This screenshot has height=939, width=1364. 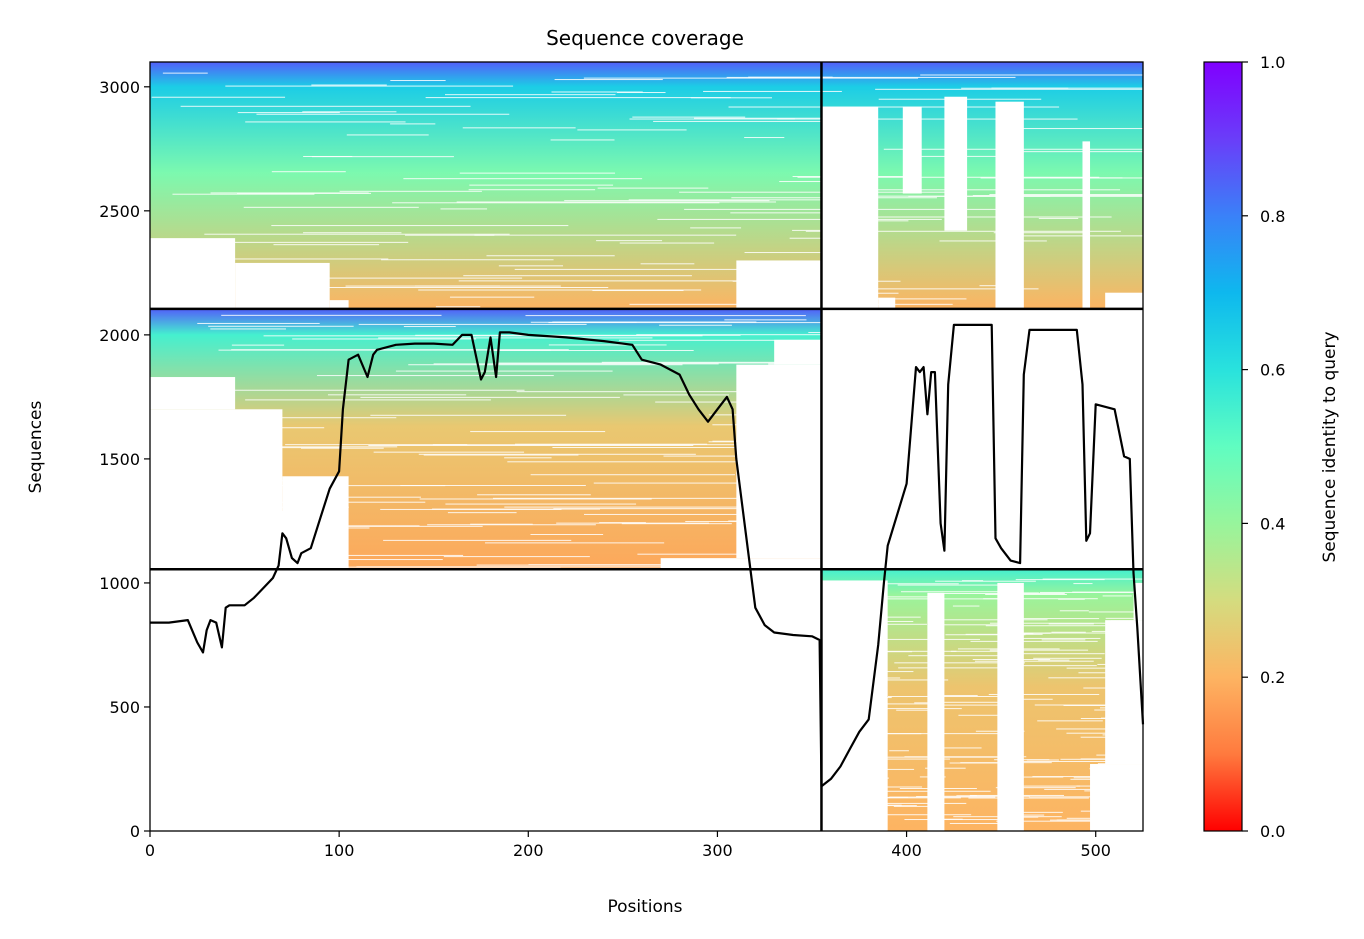 What do you see at coordinates (124, 707) in the screenshot?
I see `y-tick-label: 500` at bounding box center [124, 707].